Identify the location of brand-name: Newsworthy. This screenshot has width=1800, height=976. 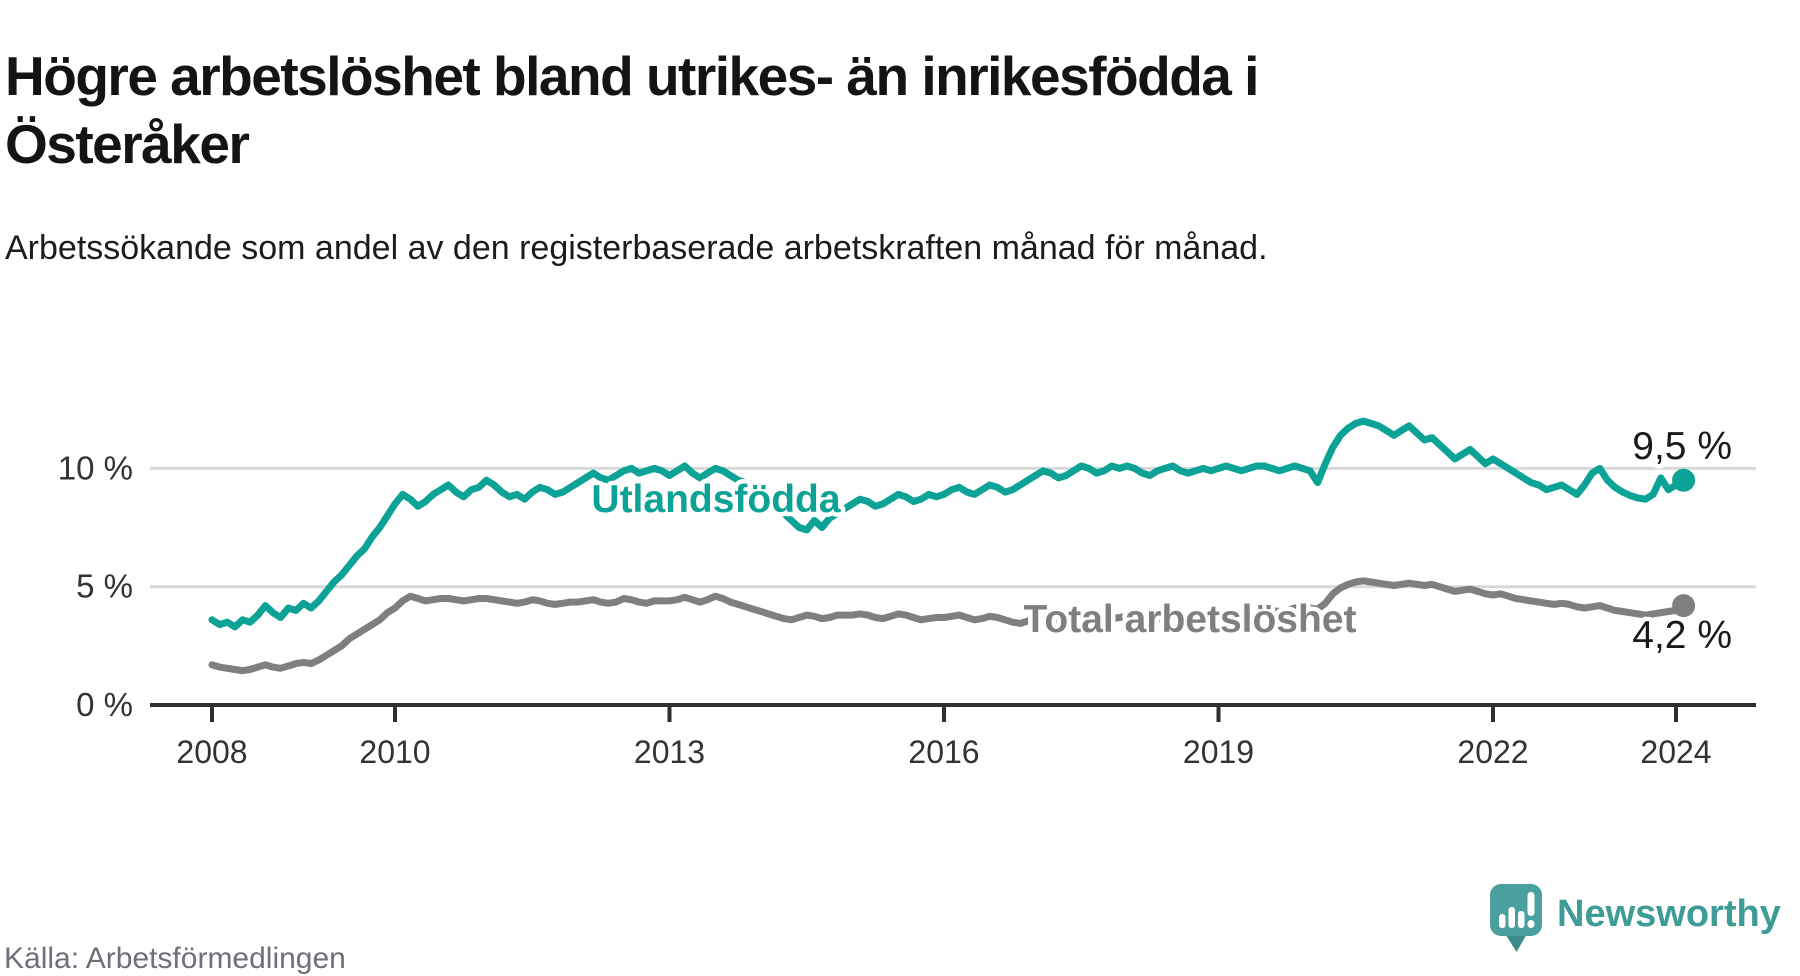
(1669, 914).